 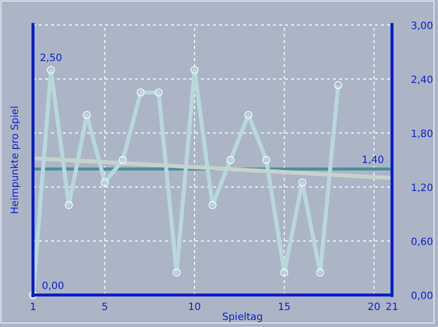 What do you see at coordinates (284, 307) in the screenshot?
I see `x-tick-label: 15` at bounding box center [284, 307].